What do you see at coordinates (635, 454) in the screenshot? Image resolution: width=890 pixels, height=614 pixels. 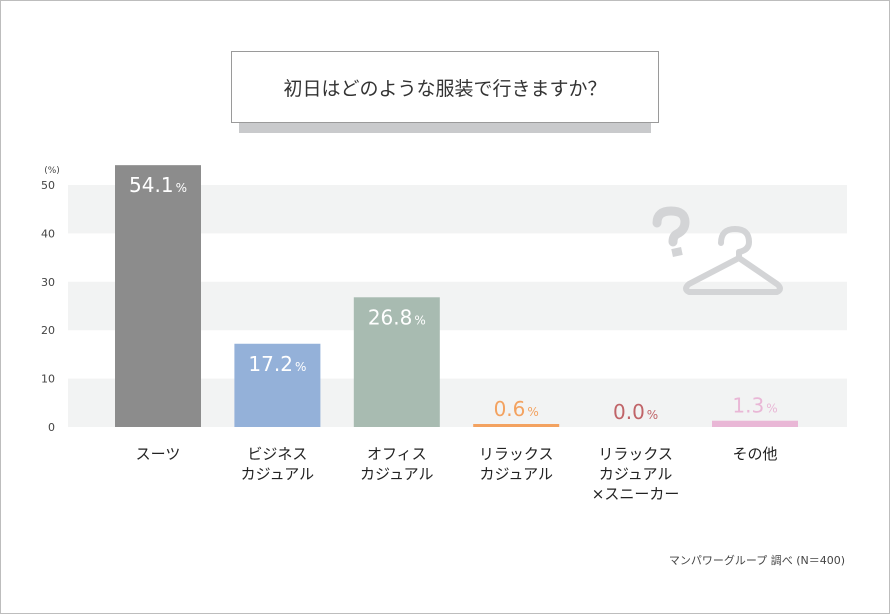 I see `category-label-4: リラックス` at bounding box center [635, 454].